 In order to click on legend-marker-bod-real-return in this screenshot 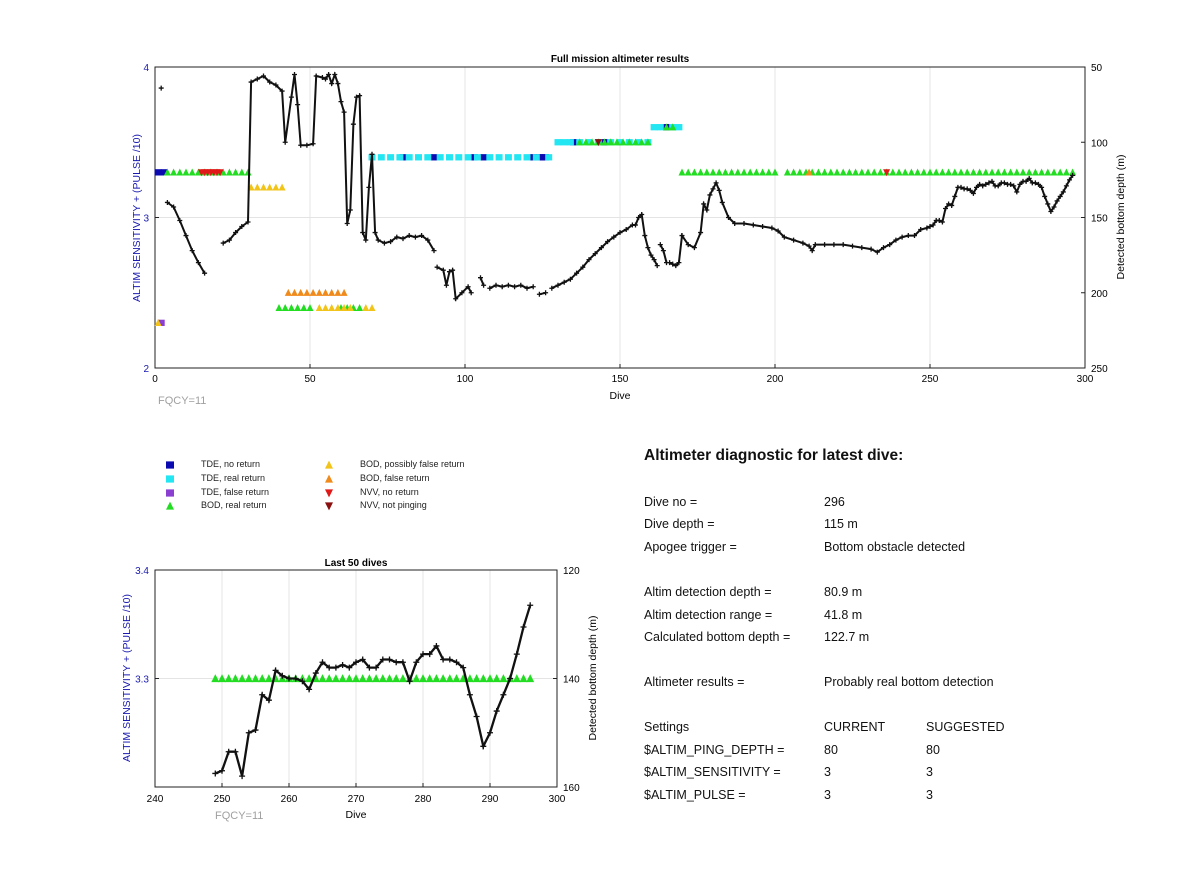, I will do `click(170, 505)`.